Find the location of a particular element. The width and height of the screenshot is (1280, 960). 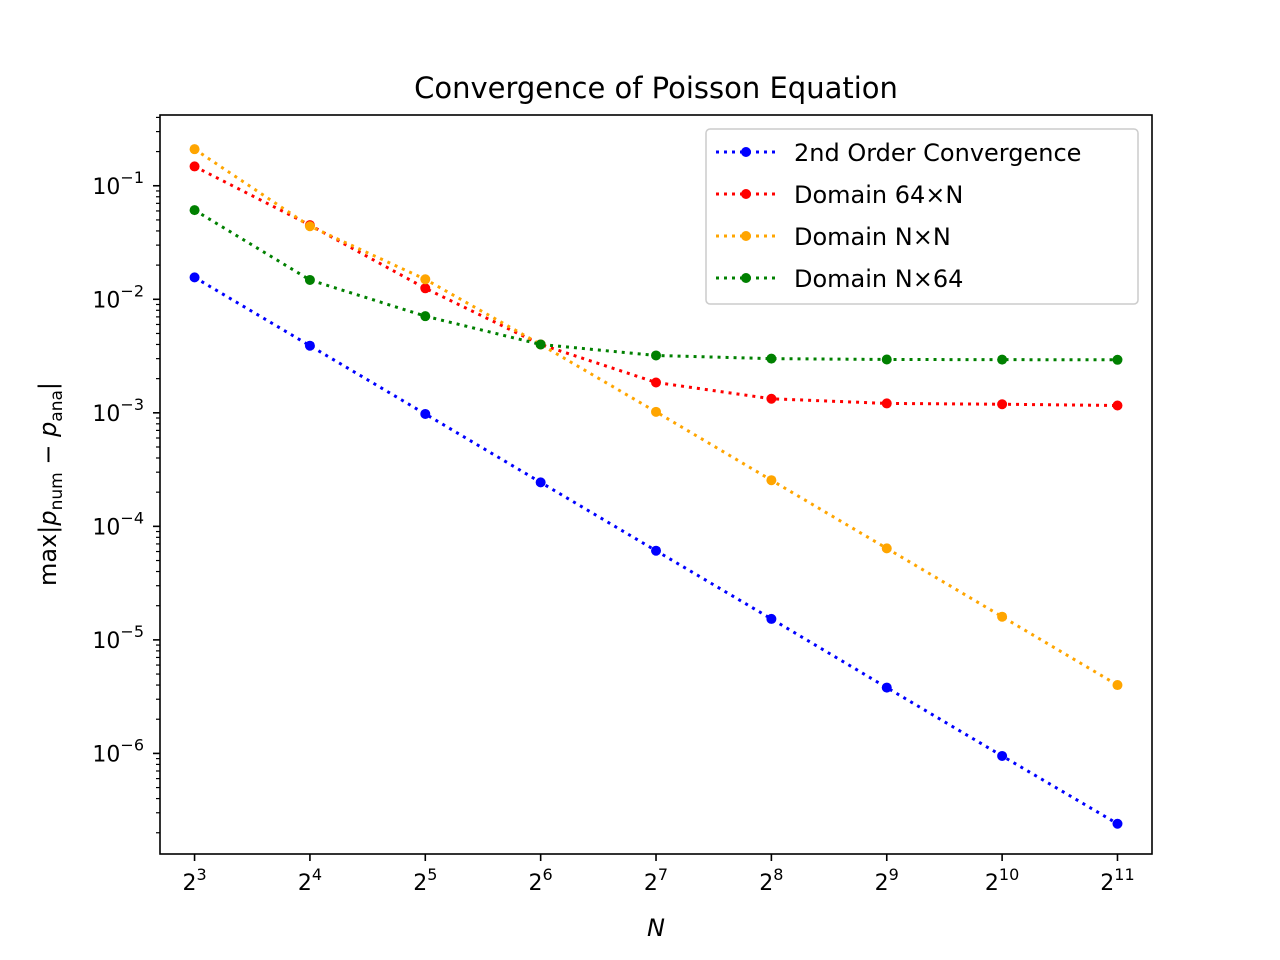

x-tick-label: 27 is located at coordinates (656, 880).